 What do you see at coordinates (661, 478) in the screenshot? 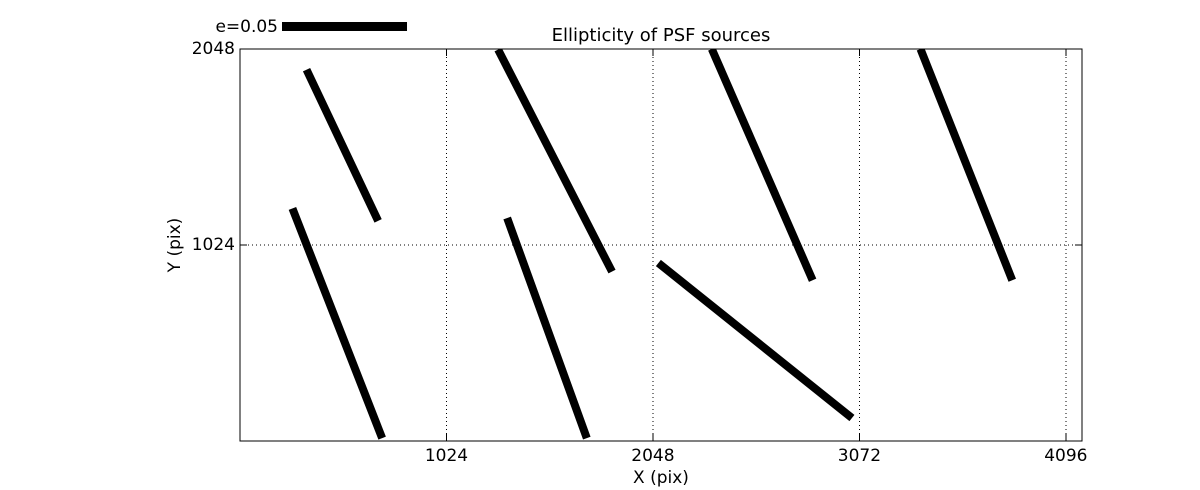
I see `x-axis-label: X (pix)` at bounding box center [661, 478].